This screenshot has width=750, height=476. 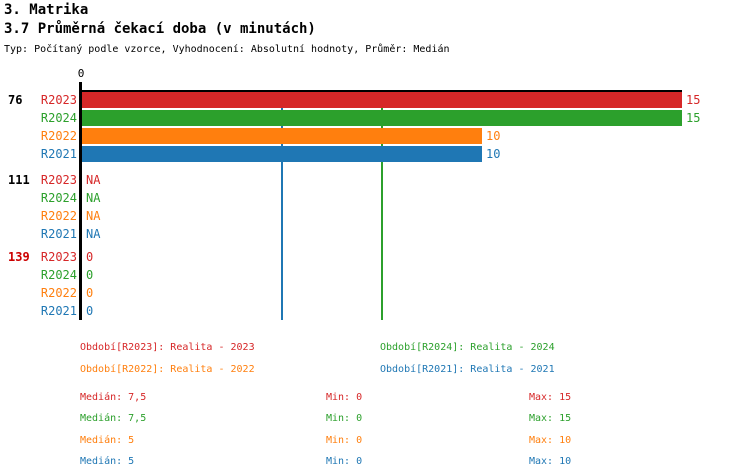 What do you see at coordinates (80, 201) in the screenshot?
I see `y-axis-line` at bounding box center [80, 201].